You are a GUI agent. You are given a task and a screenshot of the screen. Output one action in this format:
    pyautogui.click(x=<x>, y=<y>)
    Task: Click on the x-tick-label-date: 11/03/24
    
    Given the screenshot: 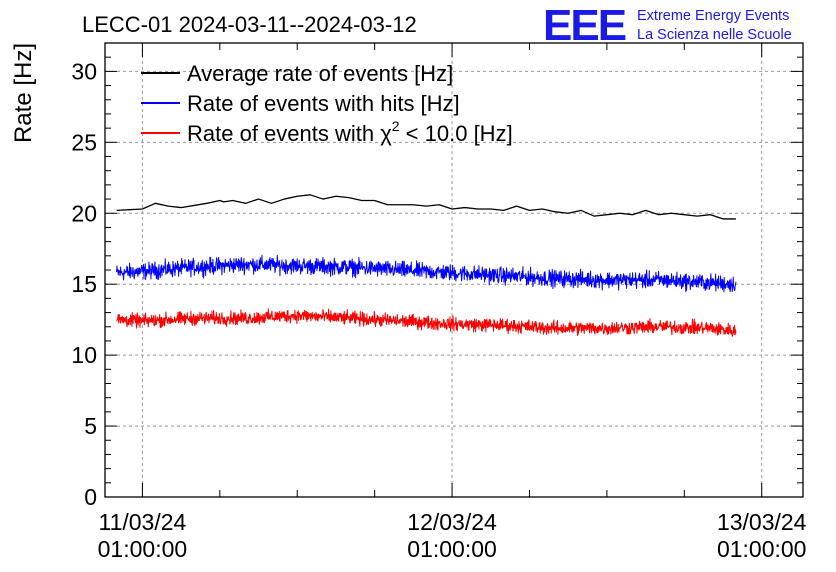 What is the action you would take?
    pyautogui.click(x=143, y=522)
    